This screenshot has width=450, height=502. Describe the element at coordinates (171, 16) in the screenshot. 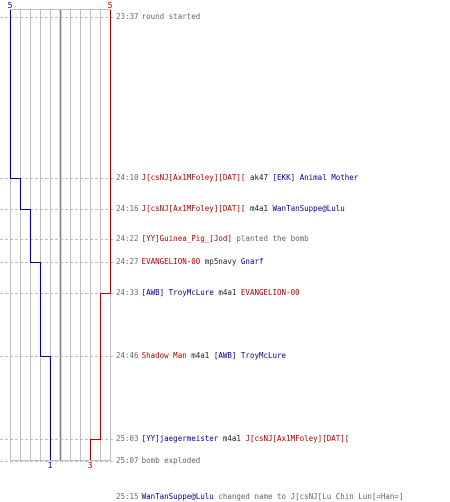

I see `event-text: round started` at that location.